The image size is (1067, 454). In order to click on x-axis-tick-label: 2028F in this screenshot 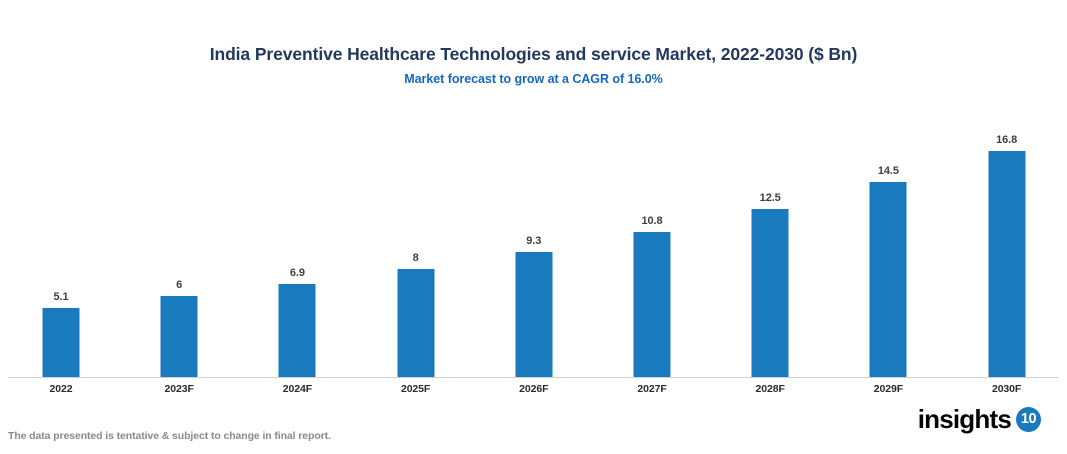, I will do `click(770, 389)`.